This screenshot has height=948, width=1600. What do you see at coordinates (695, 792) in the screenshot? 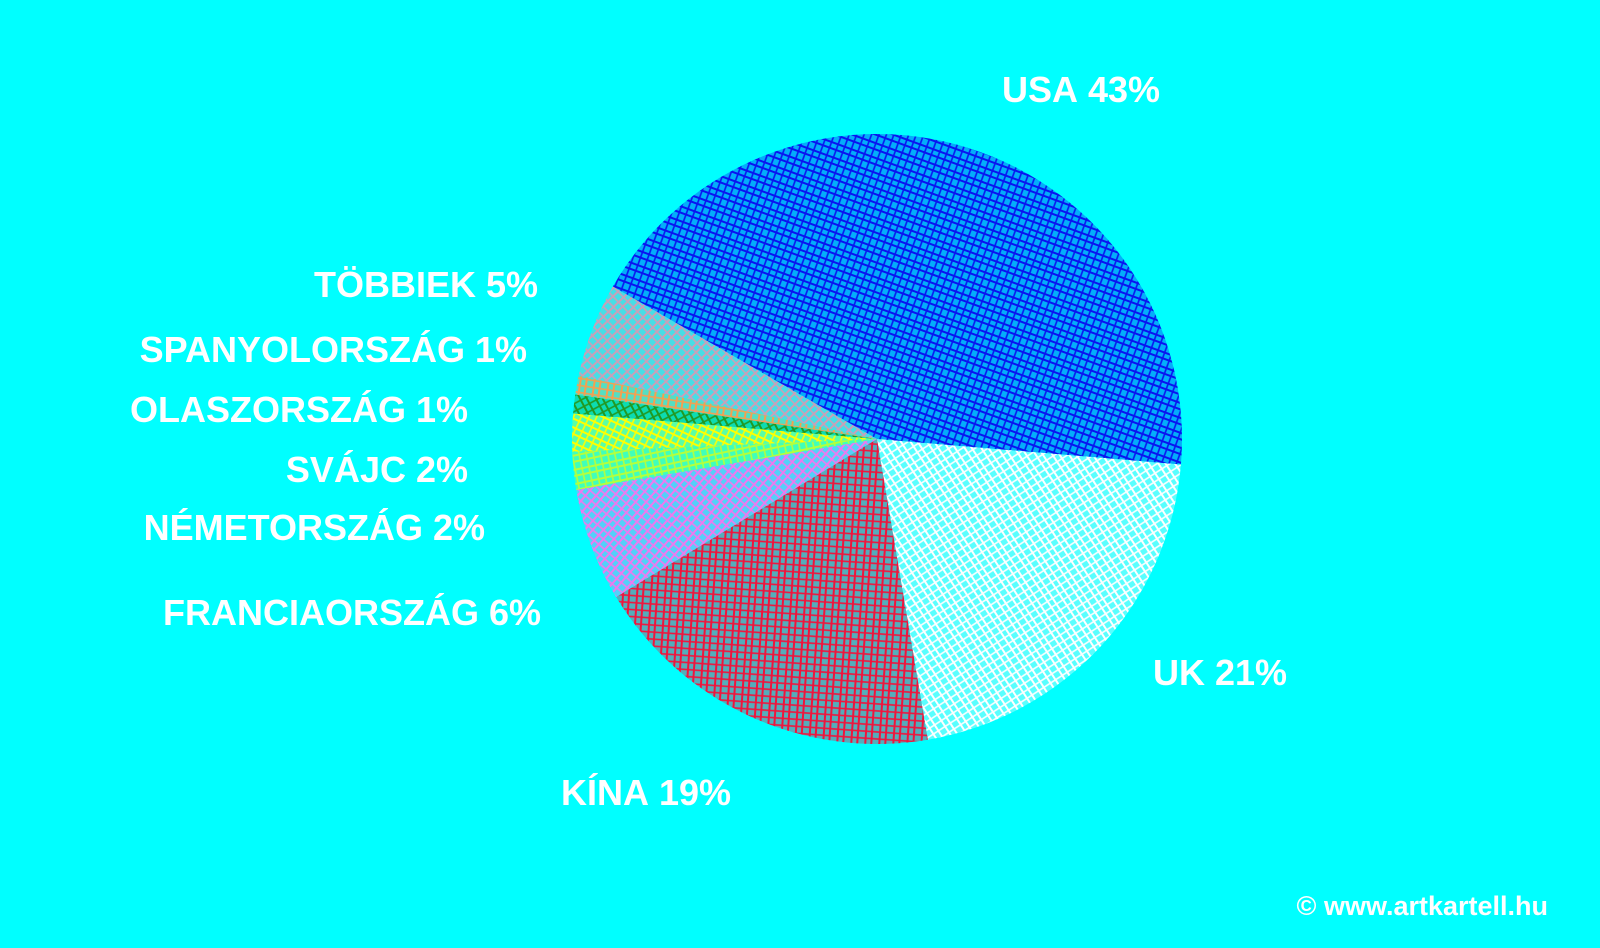
I see `slice-value: 19%` at bounding box center [695, 792].